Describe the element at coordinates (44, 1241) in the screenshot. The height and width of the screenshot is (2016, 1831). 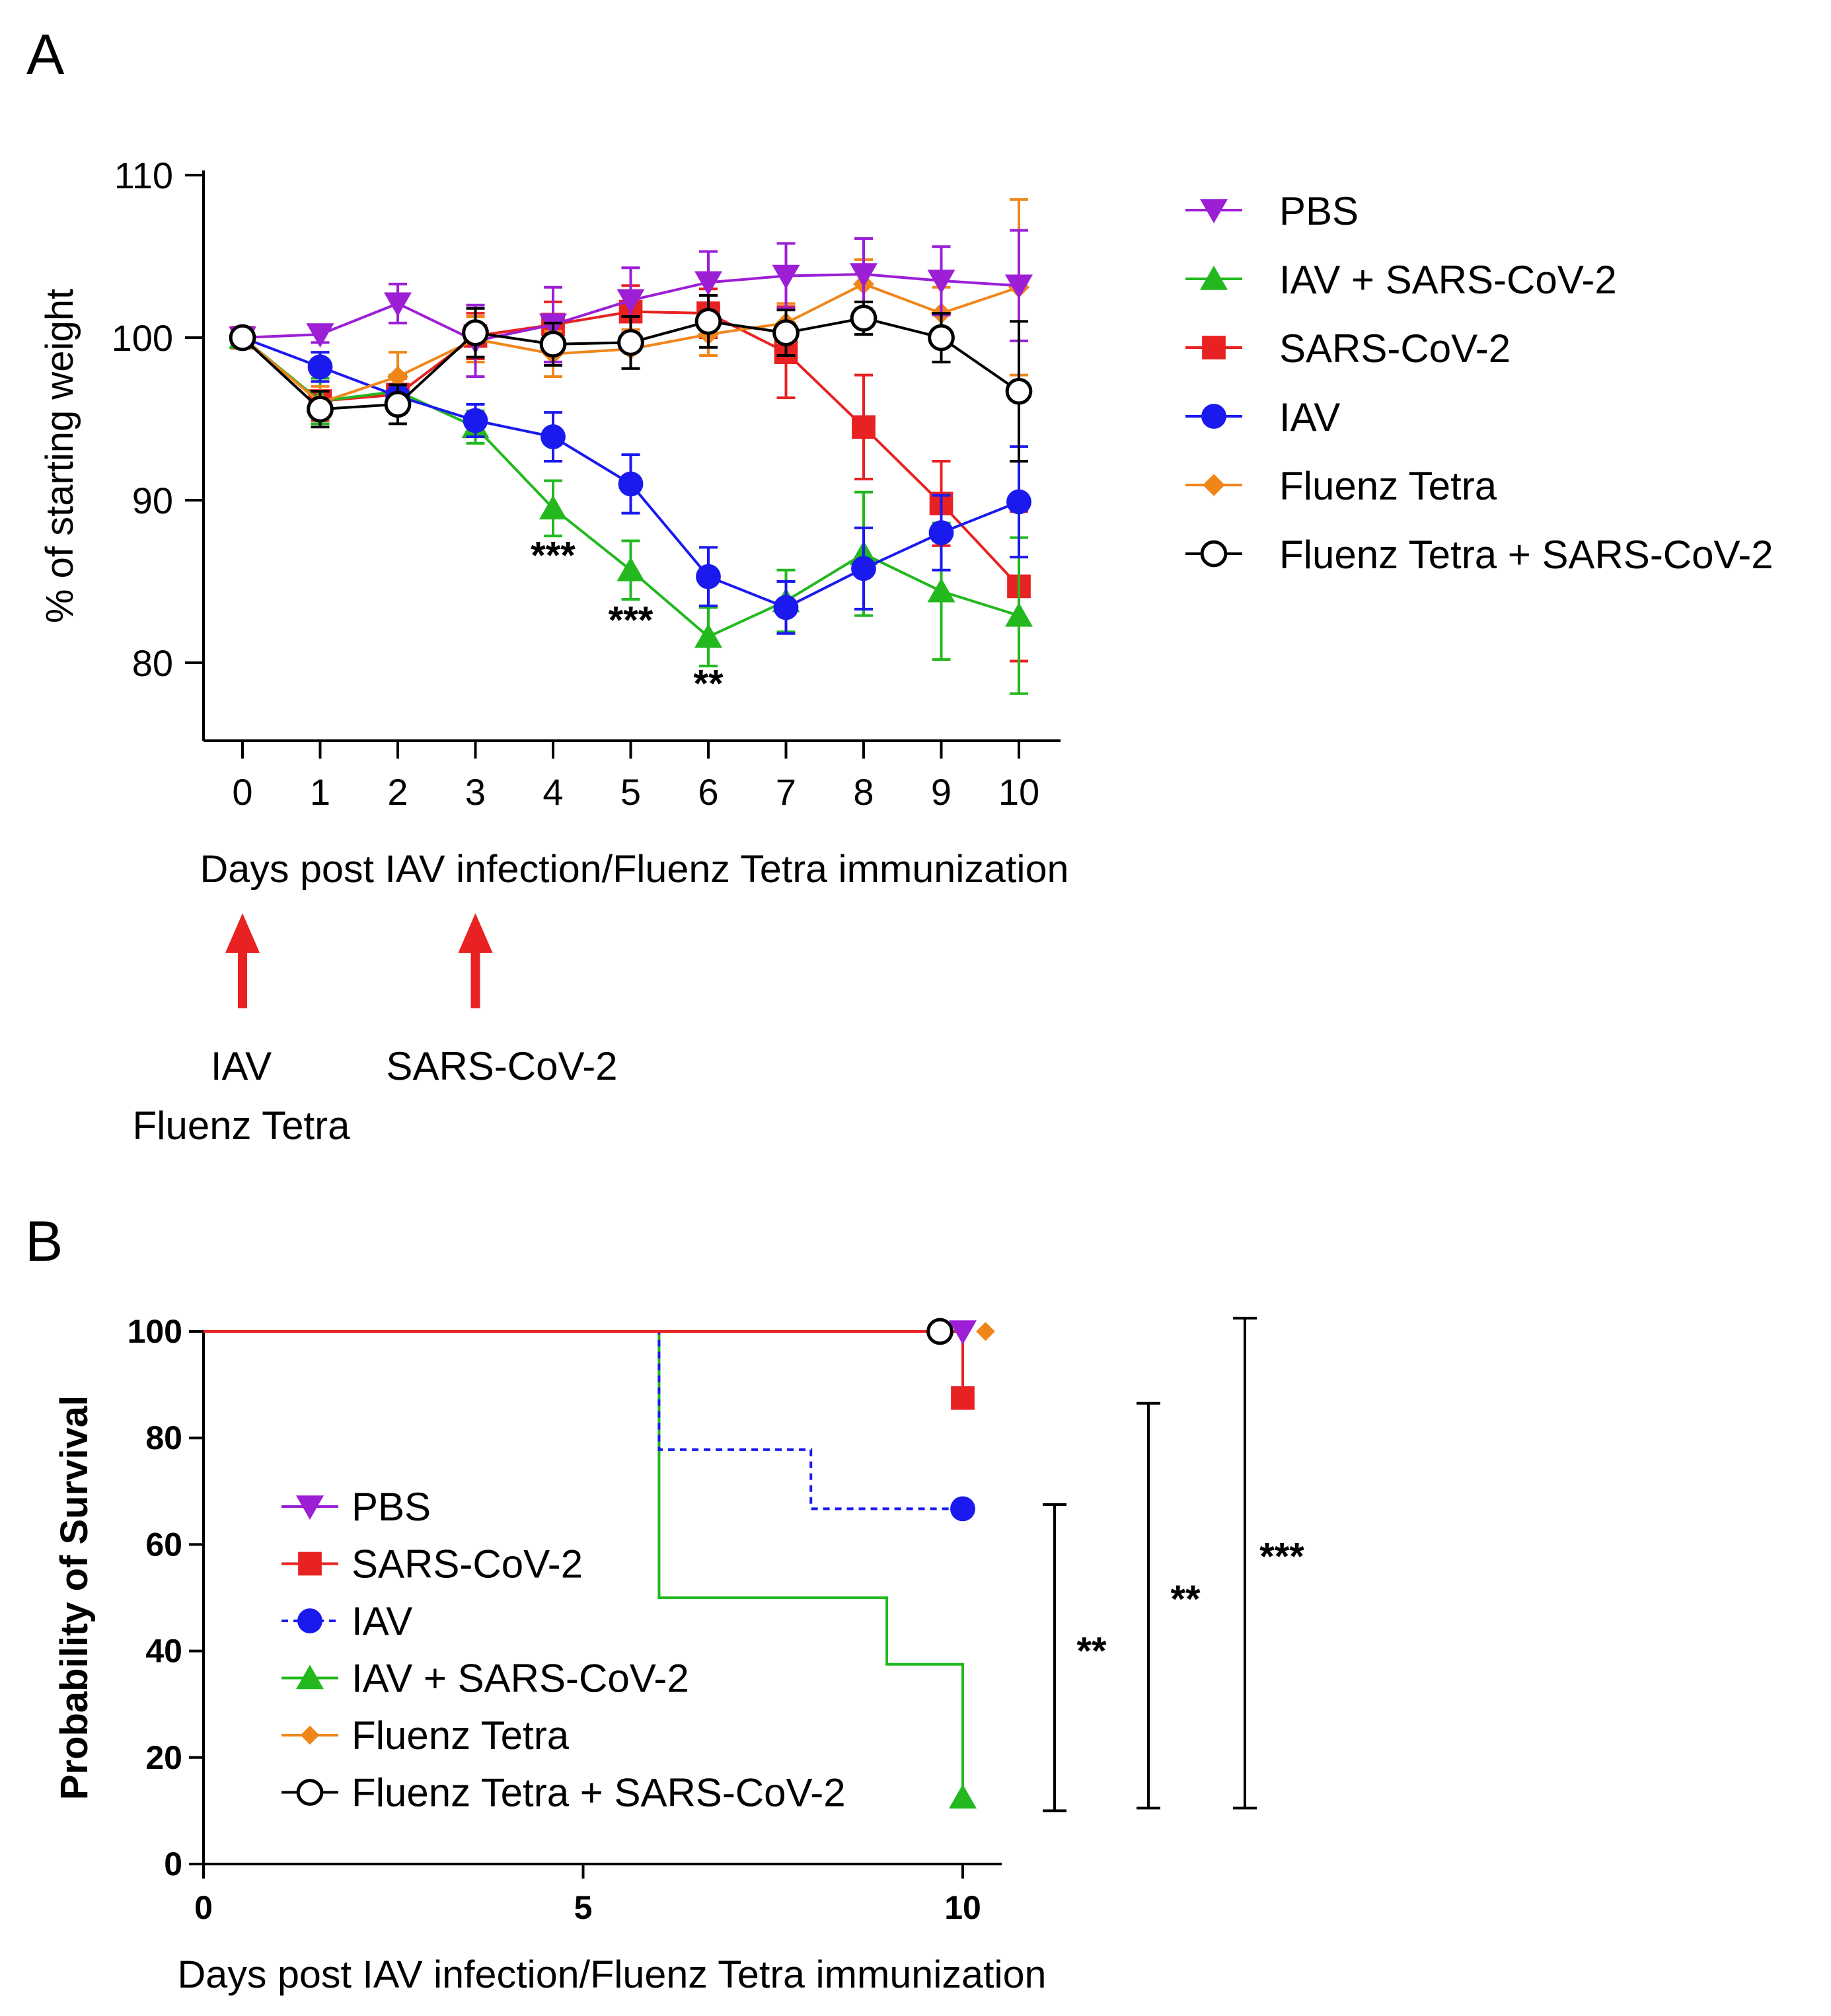
I see `panel-b-label: B` at that location.